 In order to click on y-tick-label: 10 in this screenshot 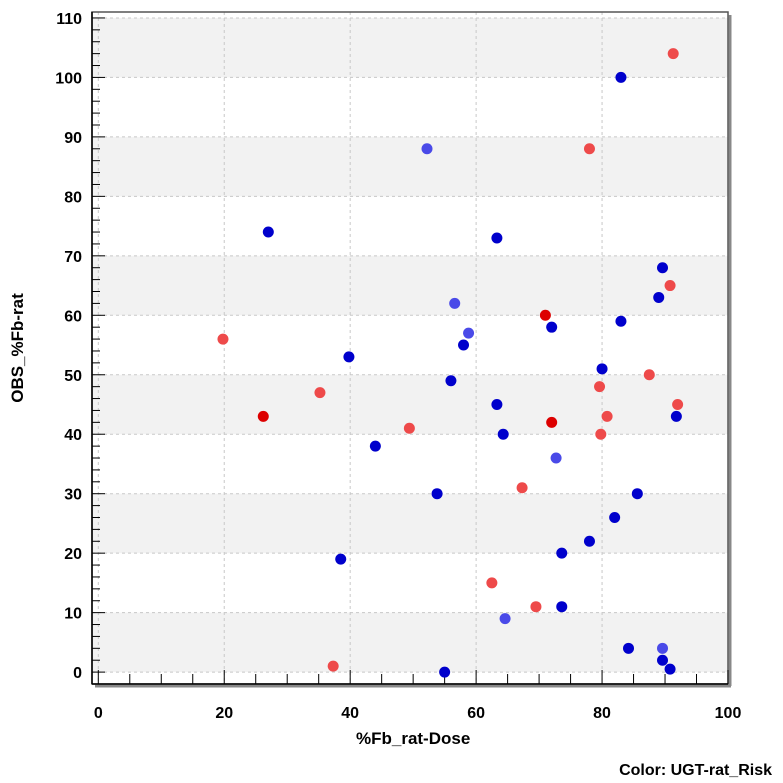, I will do `click(73, 614)`.